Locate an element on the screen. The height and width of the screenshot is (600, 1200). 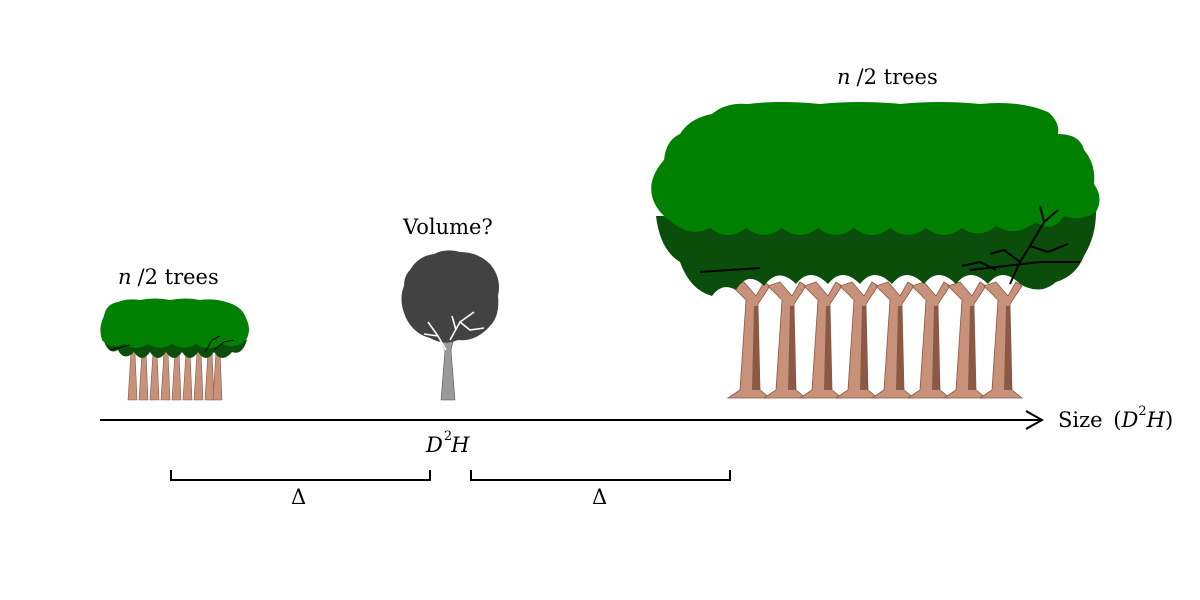
reference-branches is located at coordinates (454, 331).